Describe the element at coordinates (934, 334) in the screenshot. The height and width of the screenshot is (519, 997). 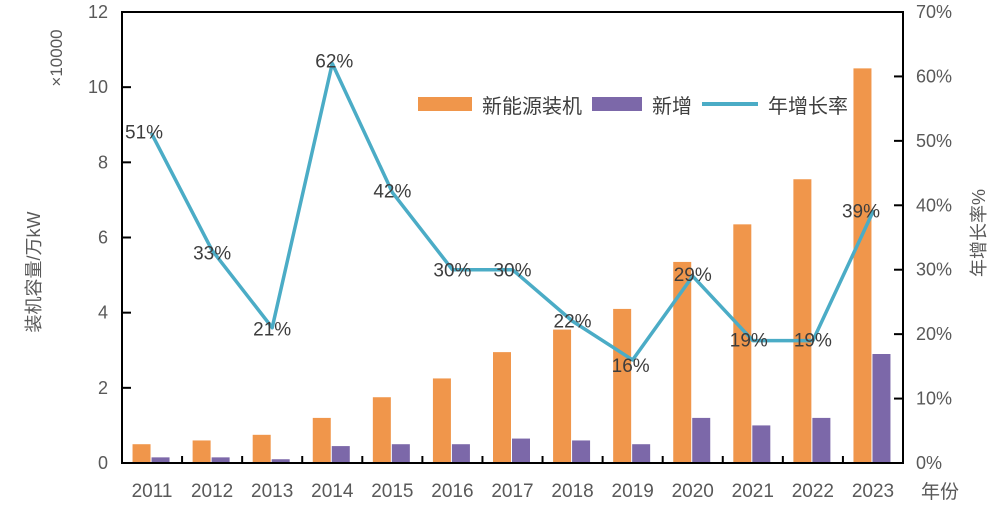
I see `right-tick-label: 20%` at that location.